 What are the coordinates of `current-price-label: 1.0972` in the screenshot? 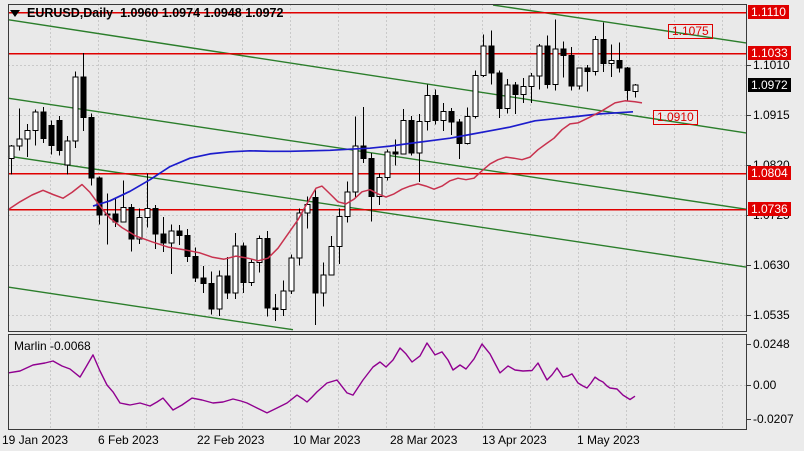 It's located at (769, 85).